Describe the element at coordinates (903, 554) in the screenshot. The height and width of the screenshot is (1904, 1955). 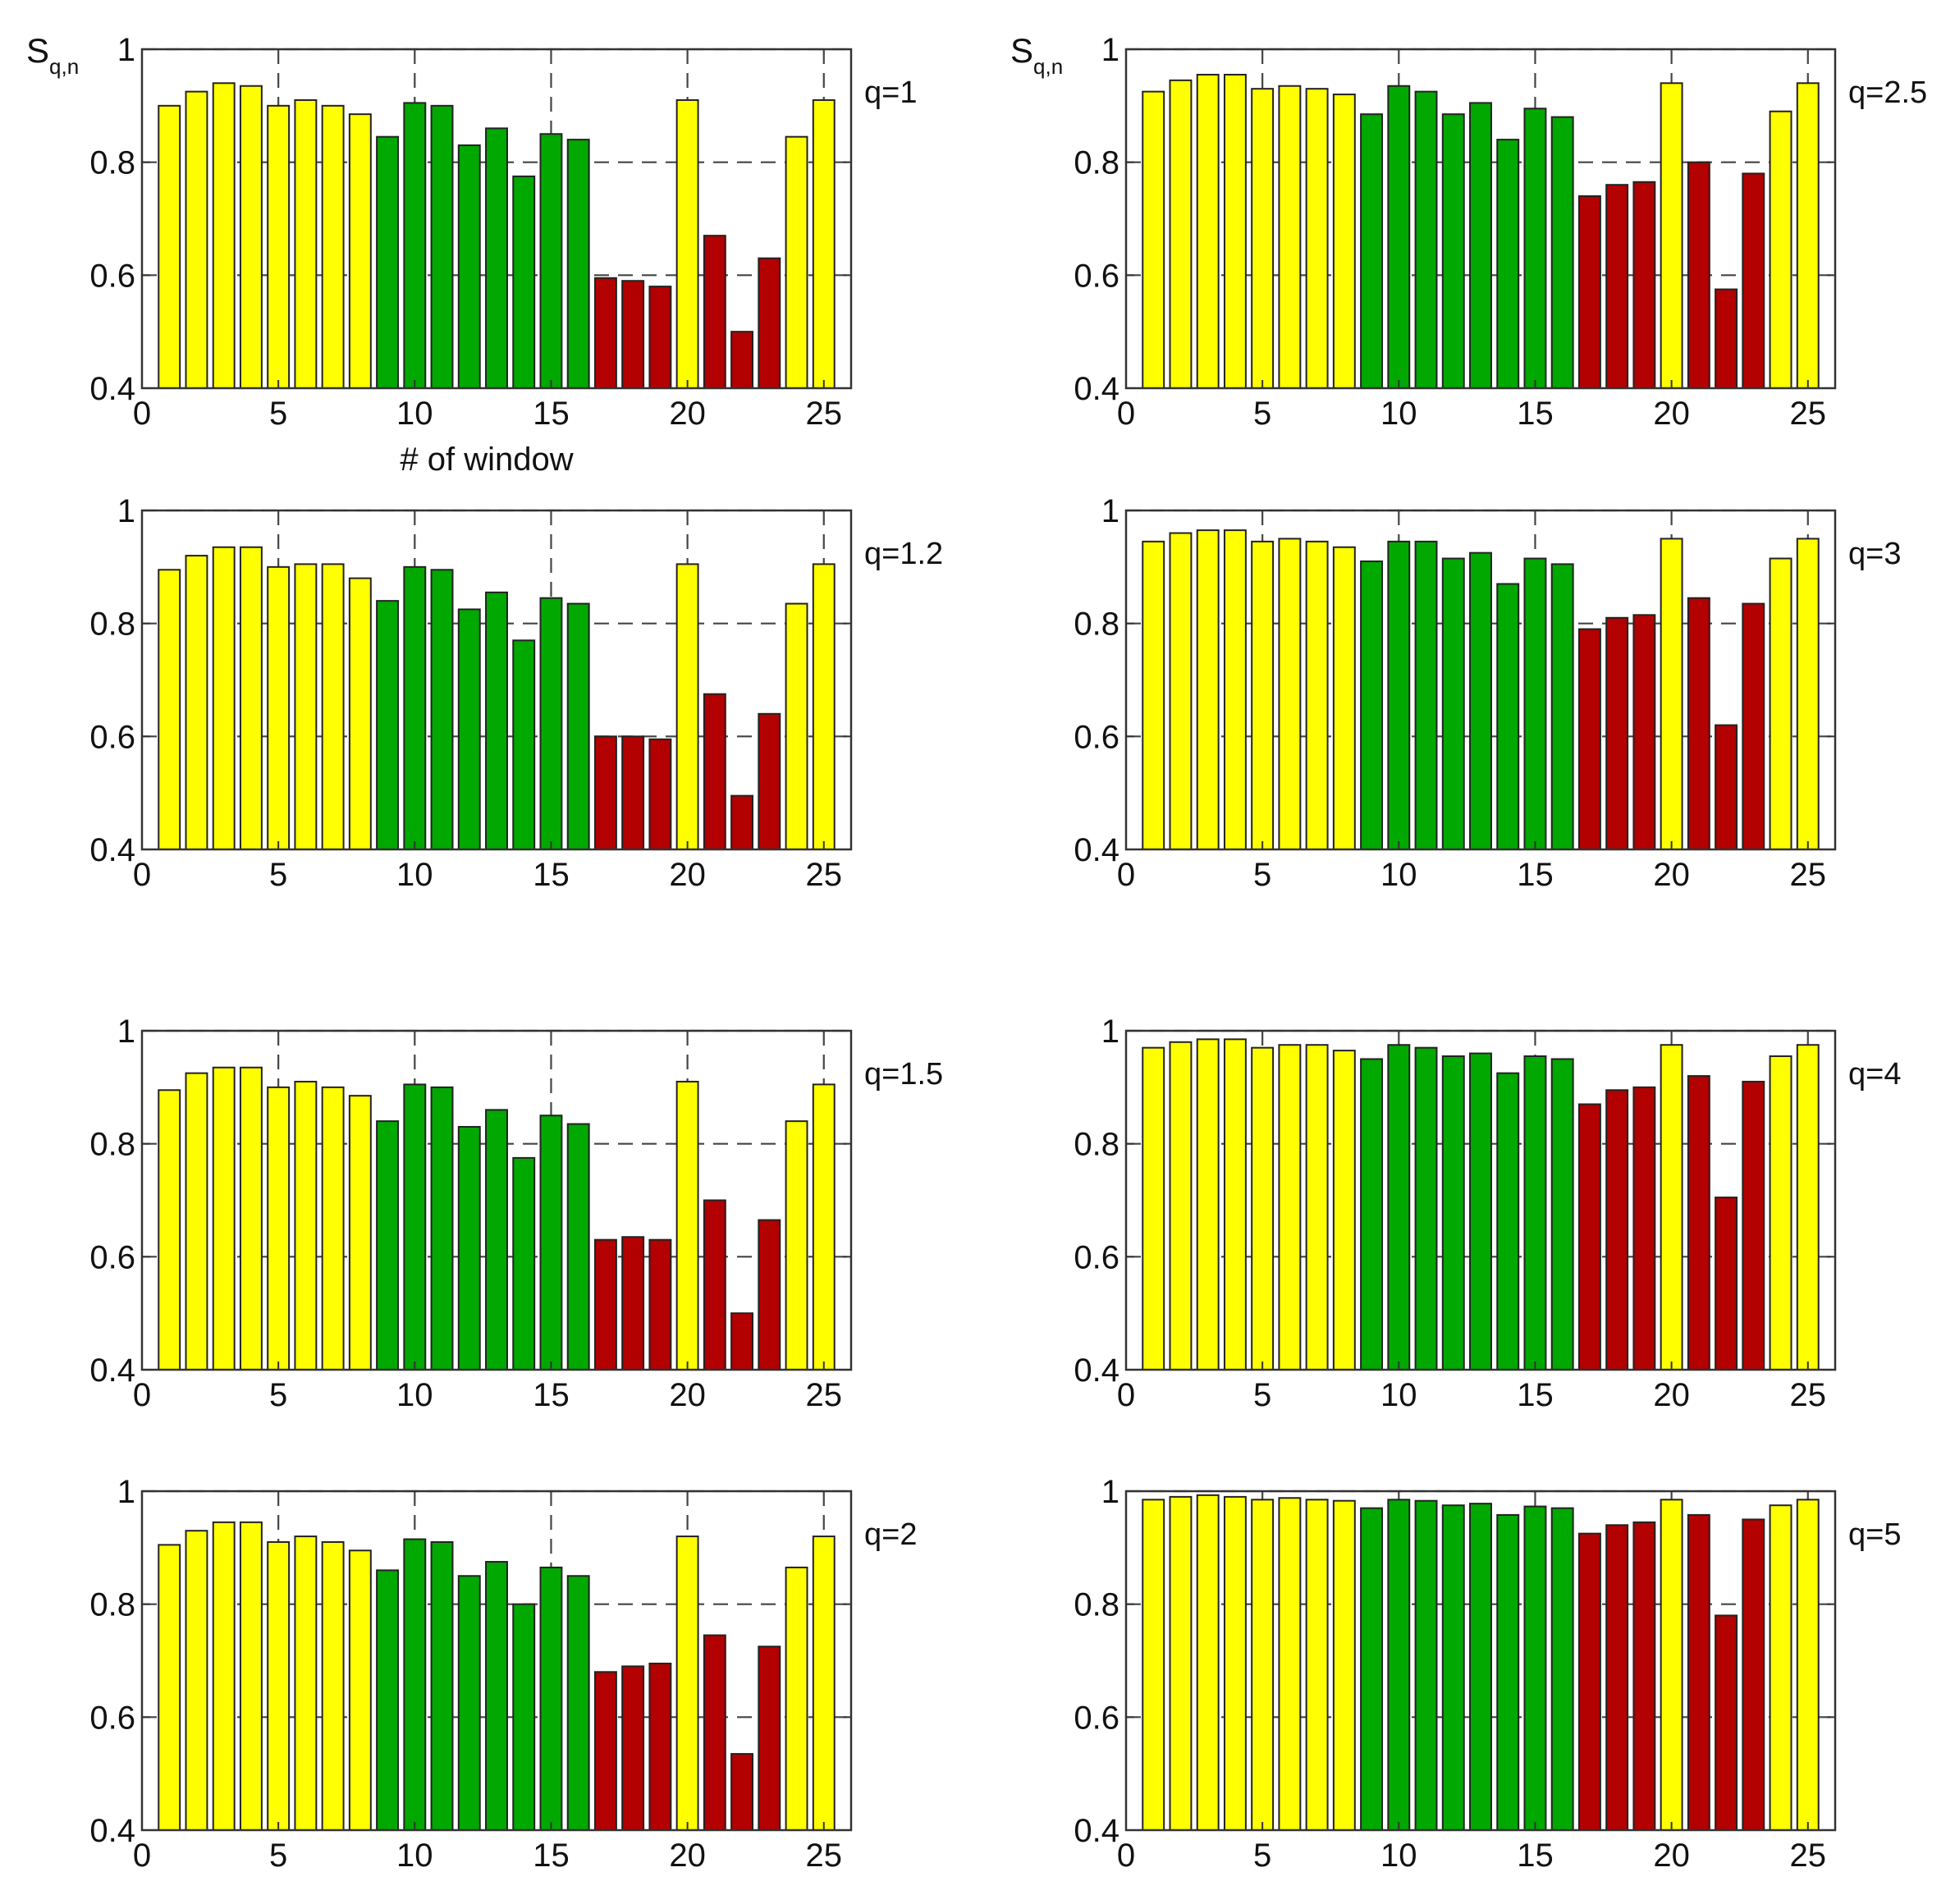
I see `q-label: q=1.2` at that location.